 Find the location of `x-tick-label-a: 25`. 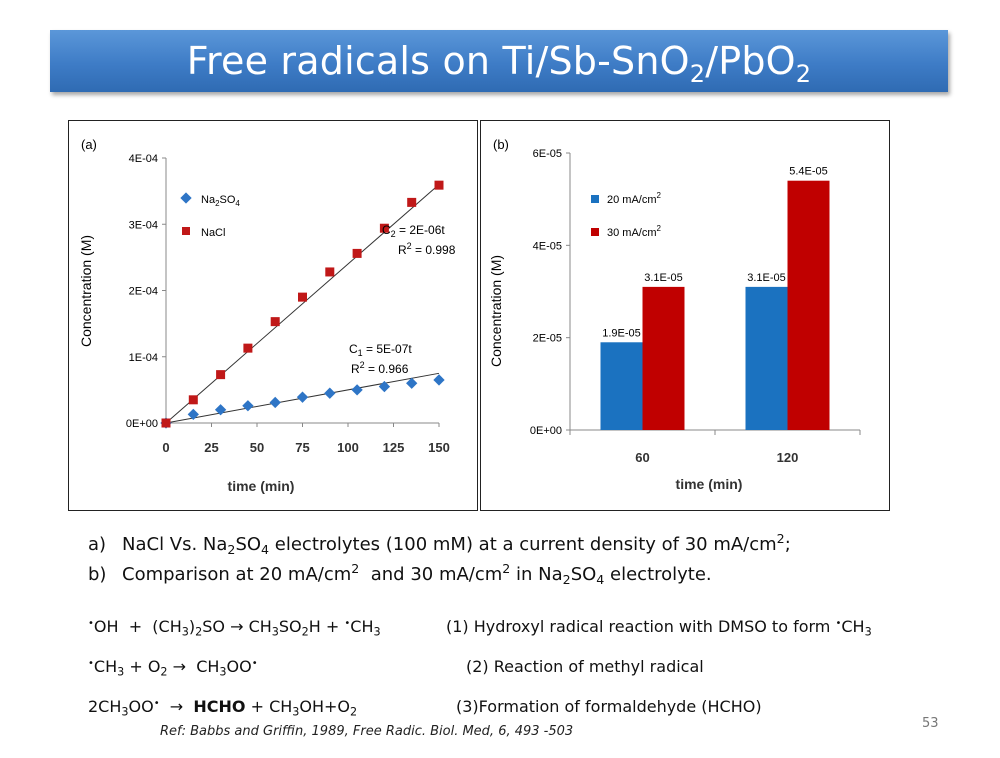

x-tick-label-a: 25 is located at coordinates (211, 447).